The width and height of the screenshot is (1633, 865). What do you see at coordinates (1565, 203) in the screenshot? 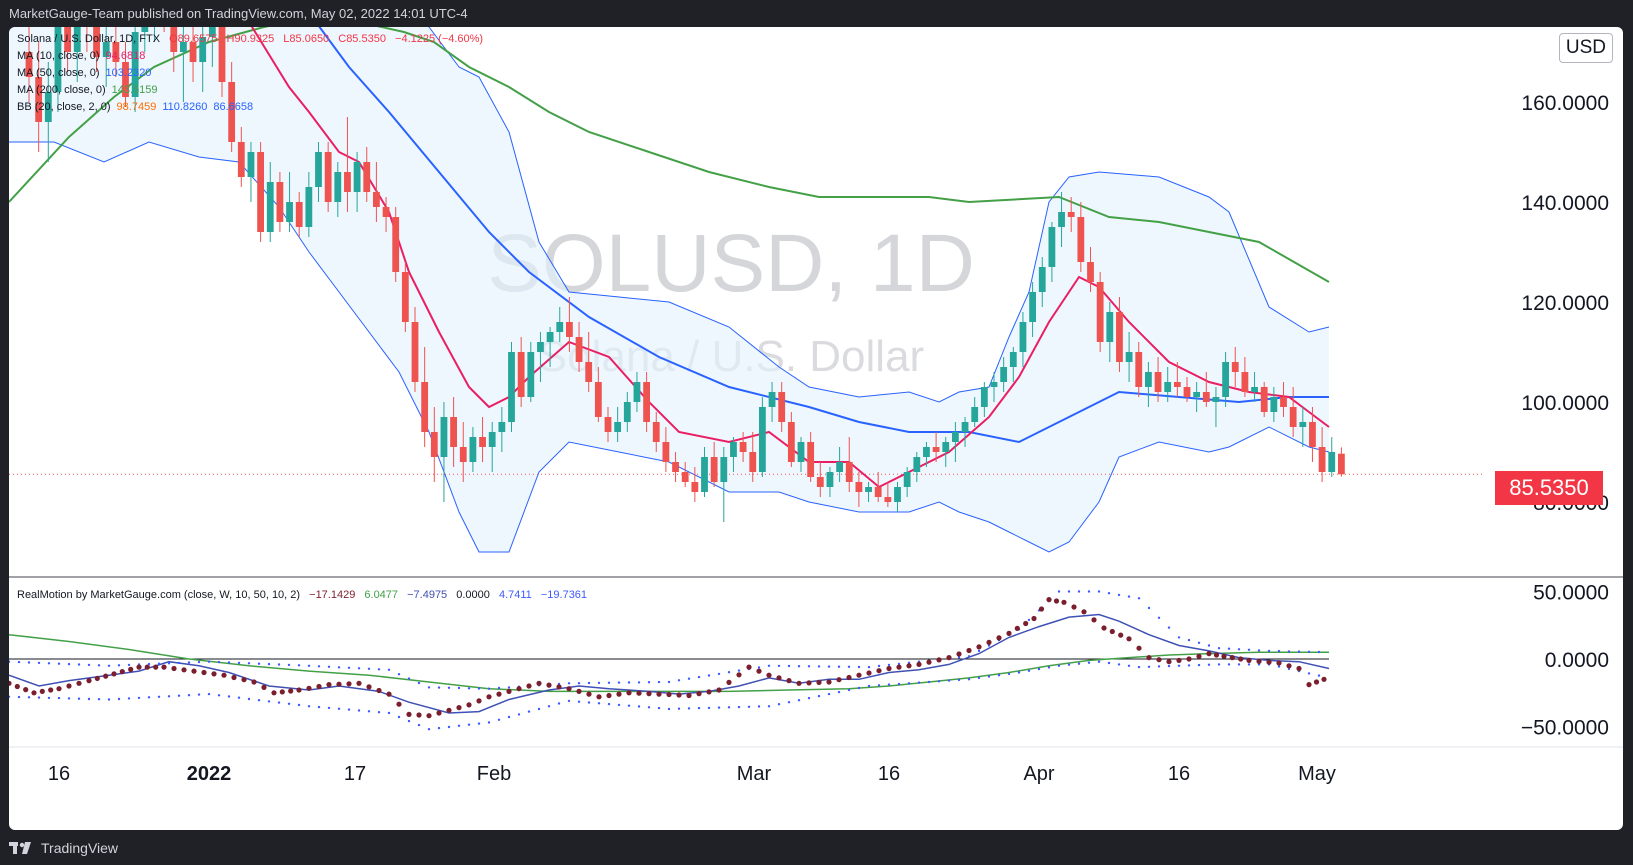
I see `price-tick-label: 140.0000` at bounding box center [1565, 203].